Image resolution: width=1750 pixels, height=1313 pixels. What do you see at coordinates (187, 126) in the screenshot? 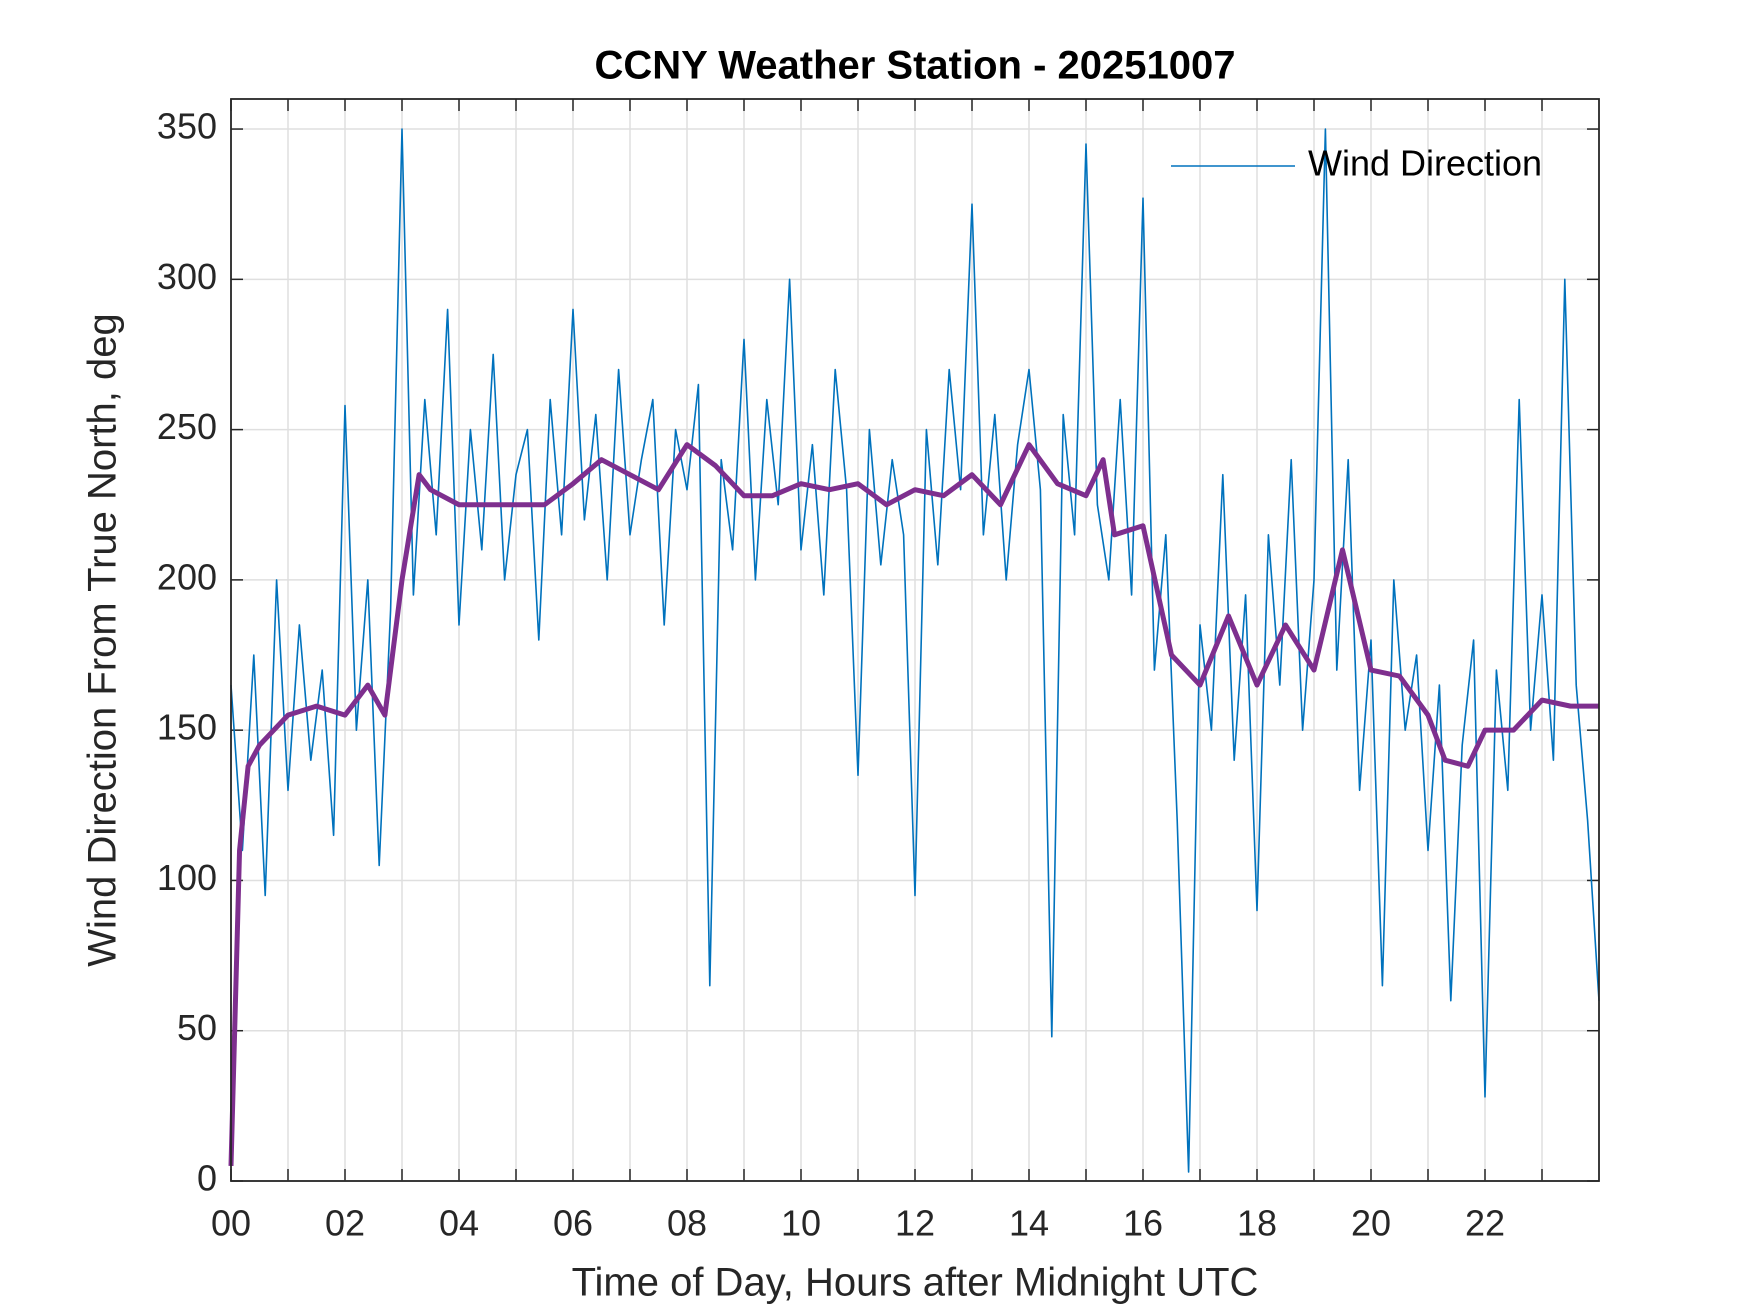
I see `y-tick-label: 350` at bounding box center [187, 126].